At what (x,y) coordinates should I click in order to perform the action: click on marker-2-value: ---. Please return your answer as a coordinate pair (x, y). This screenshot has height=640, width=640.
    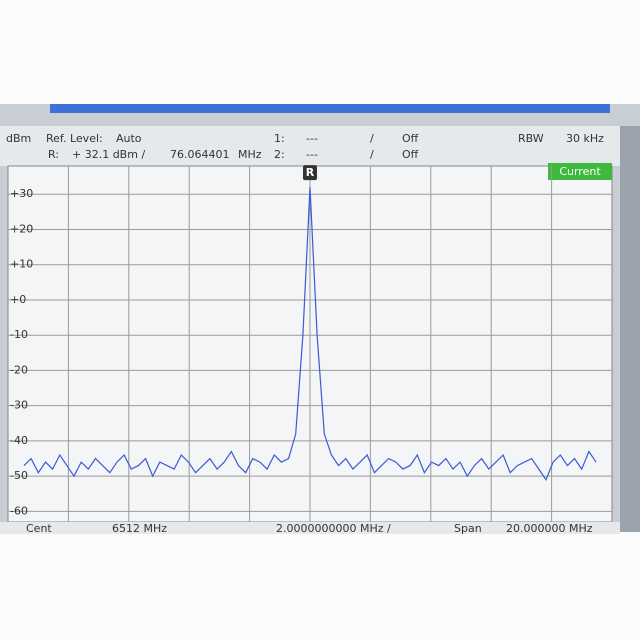
    Looking at the image, I should click on (312, 154).